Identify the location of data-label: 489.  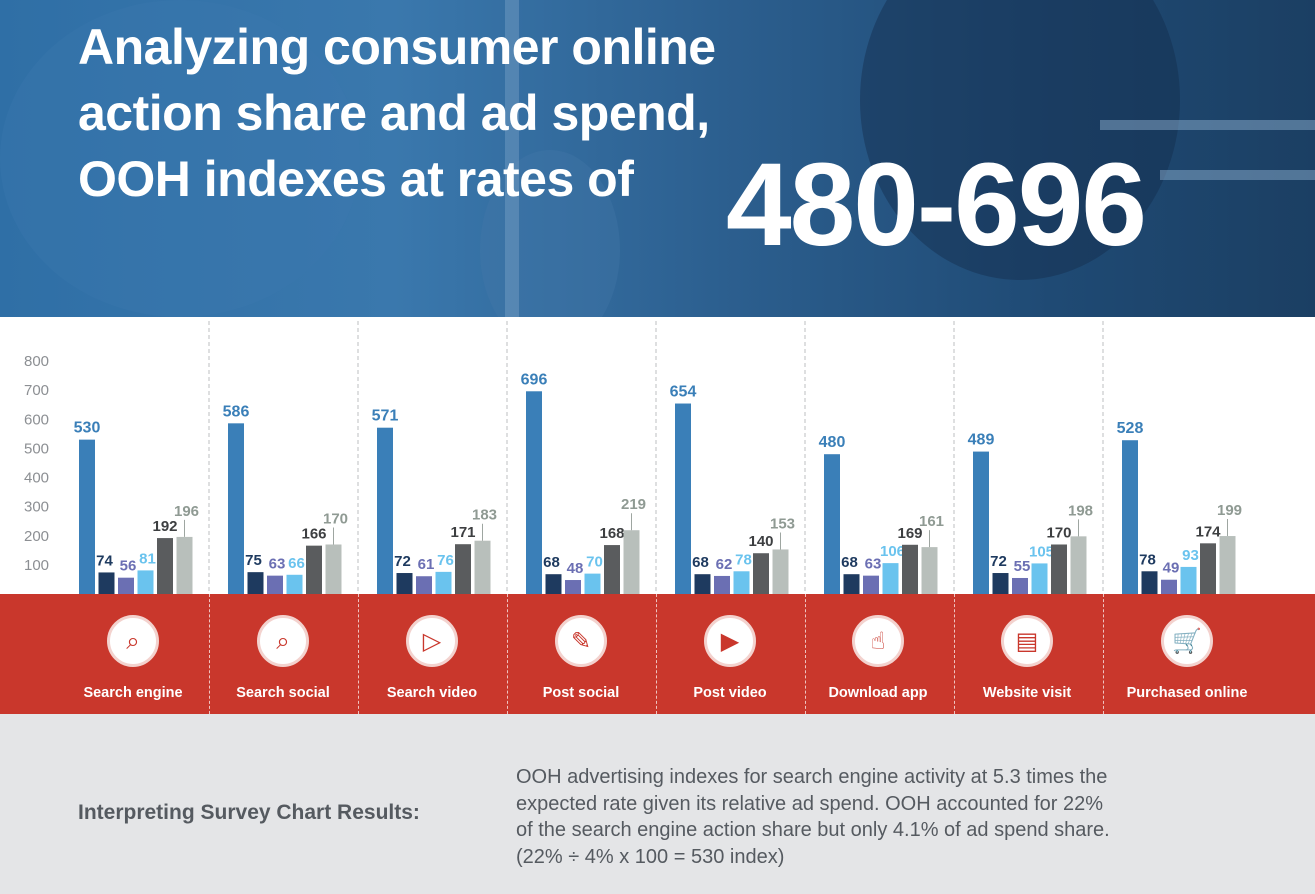
(981, 440).